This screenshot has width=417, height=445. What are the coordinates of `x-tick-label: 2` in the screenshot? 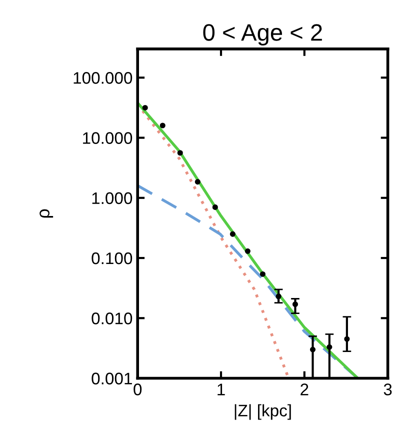 It's located at (304, 390).